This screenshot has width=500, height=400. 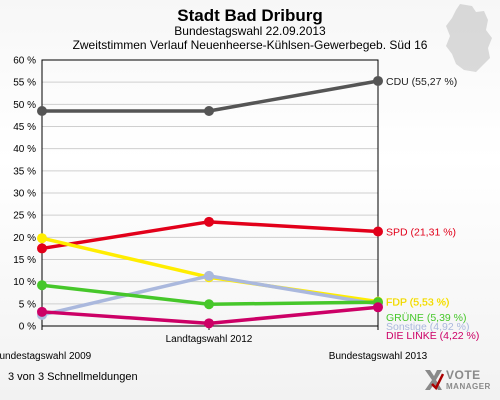 I want to click on series-gr-ne, so click(x=210, y=295).